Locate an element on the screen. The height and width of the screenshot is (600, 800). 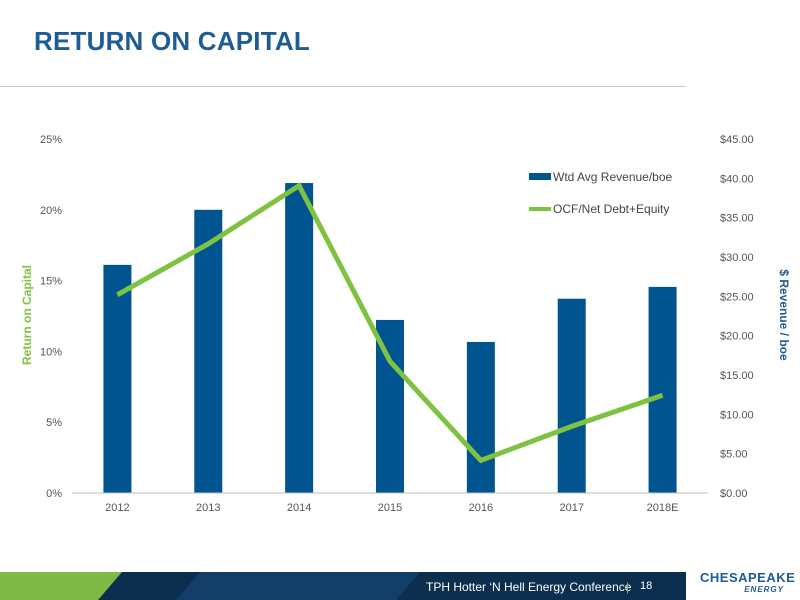
legend-label-line: OCF/Net Debt+Equity is located at coordinates (611, 209).